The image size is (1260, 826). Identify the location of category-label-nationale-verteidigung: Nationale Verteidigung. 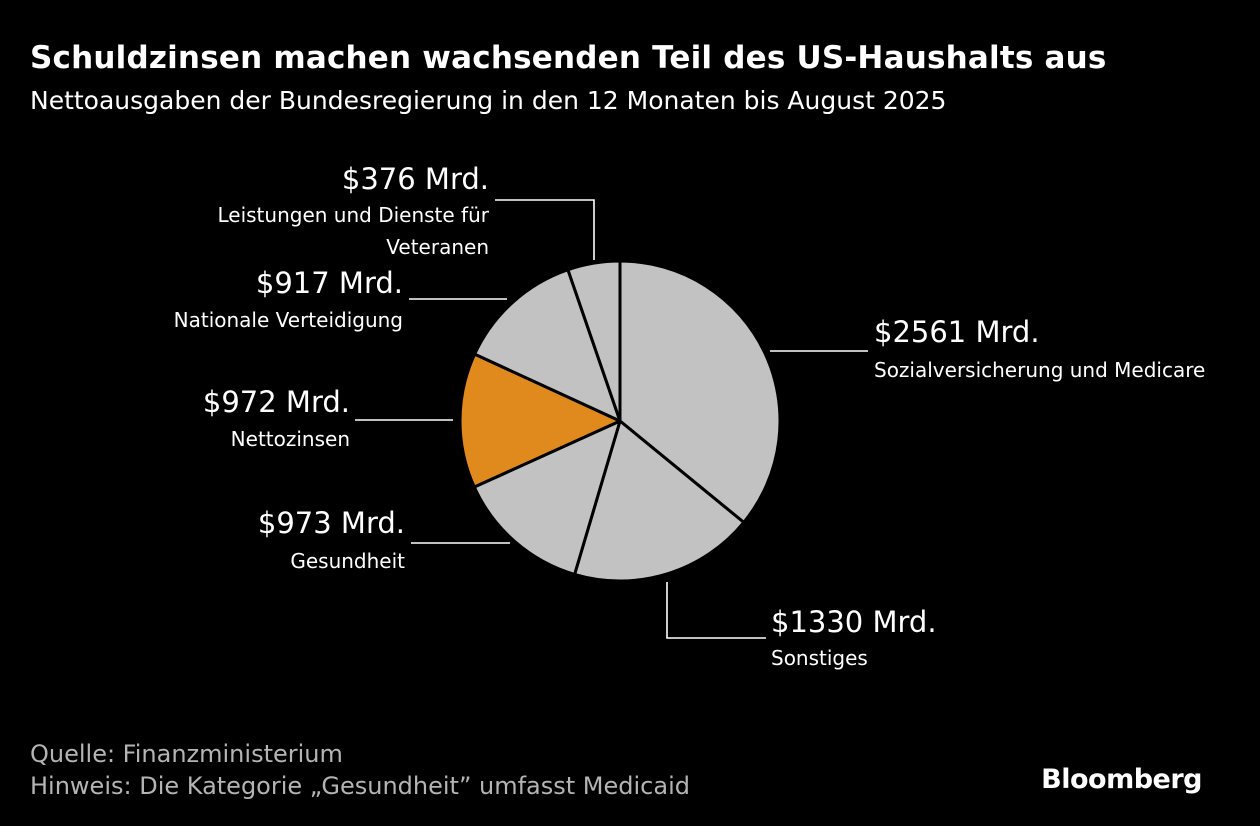
(288, 320).